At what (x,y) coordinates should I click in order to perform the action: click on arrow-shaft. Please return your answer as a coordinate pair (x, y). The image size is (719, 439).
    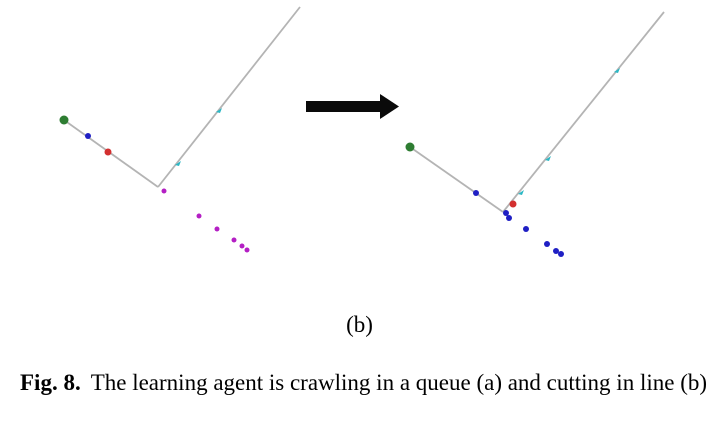
    Looking at the image, I should click on (344, 106).